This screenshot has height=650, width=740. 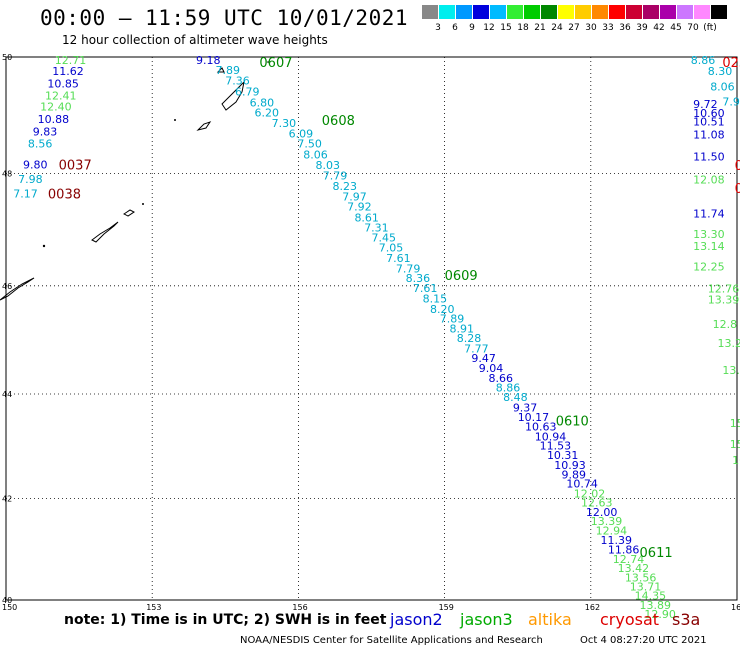 What do you see at coordinates (656, 553) in the screenshot?
I see `time-label: 0611` at bounding box center [656, 553].